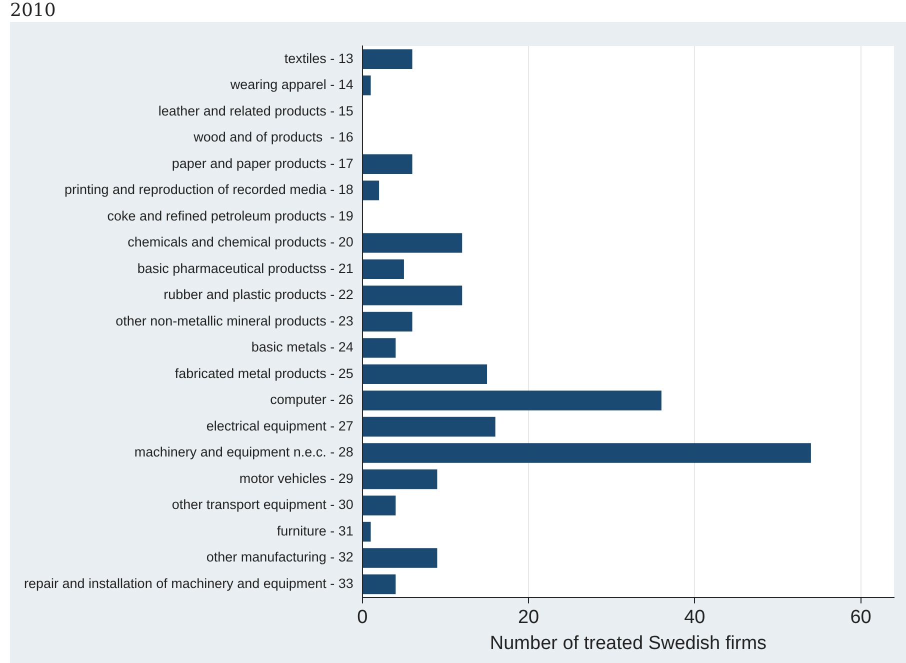 The image size is (906, 663). What do you see at coordinates (861, 617) in the screenshot?
I see `x-tick-label: 60` at bounding box center [861, 617].